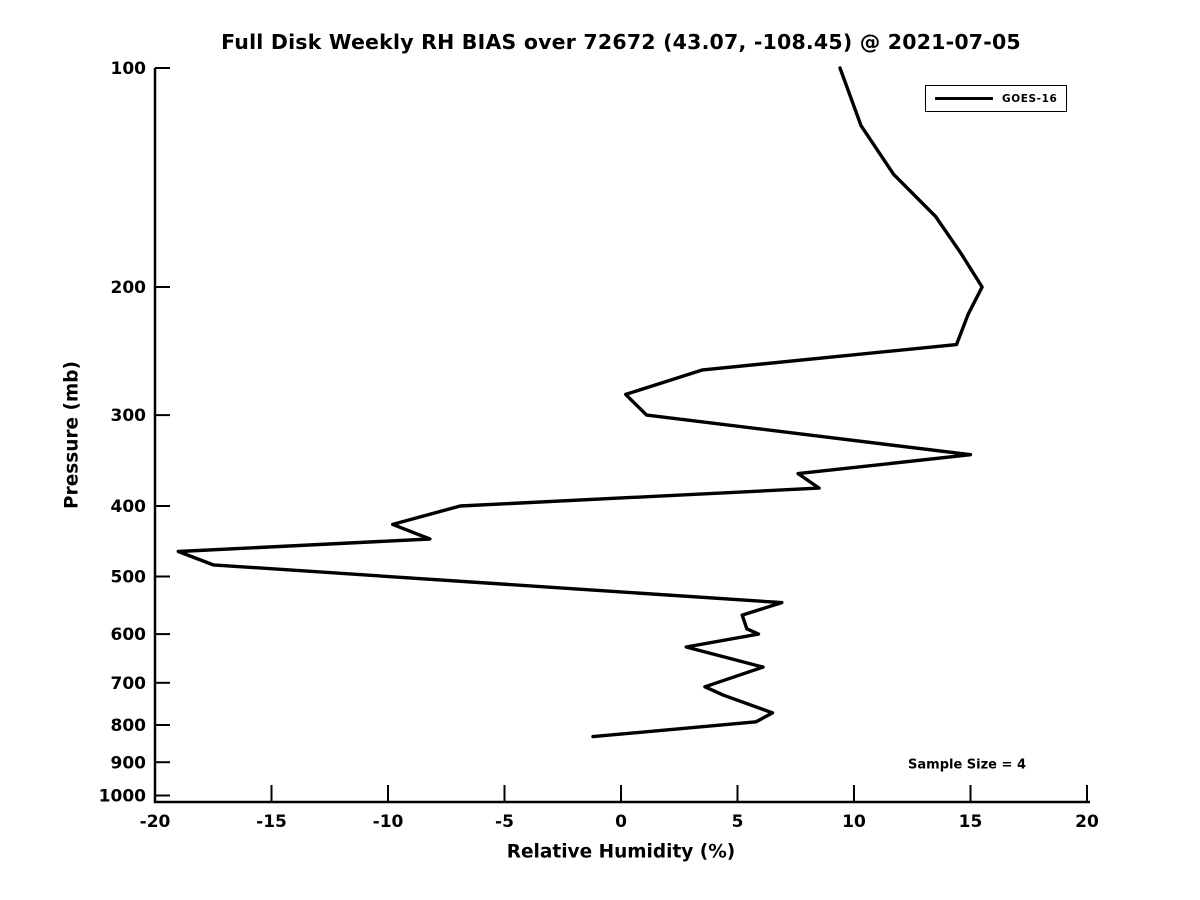  Describe the element at coordinates (1030, 98) in the screenshot. I see `legend-label: GOES-16` at that location.